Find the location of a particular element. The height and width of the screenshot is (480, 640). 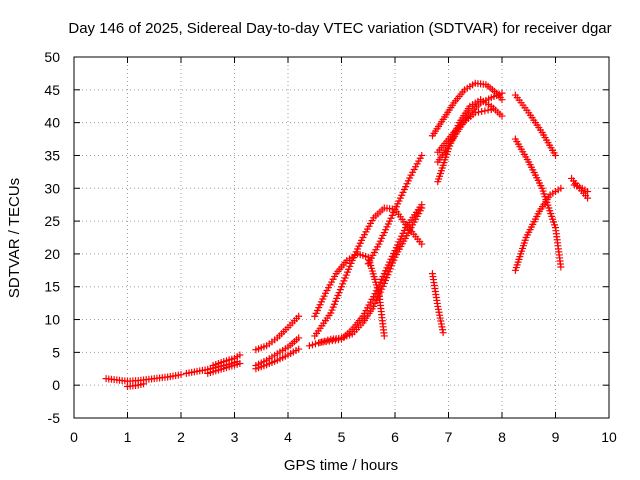

y-tick-label: 30 is located at coordinates (52, 188).